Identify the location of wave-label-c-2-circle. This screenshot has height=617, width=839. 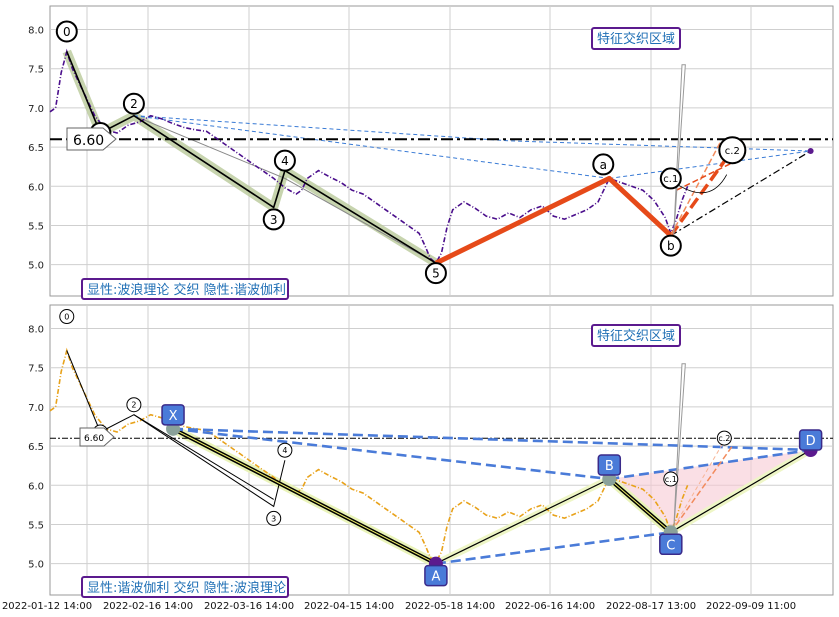
(732, 150).